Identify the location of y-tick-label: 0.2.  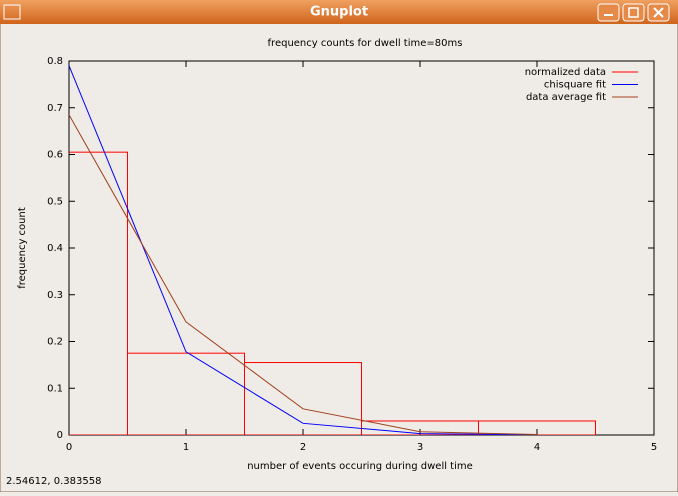
(55, 342).